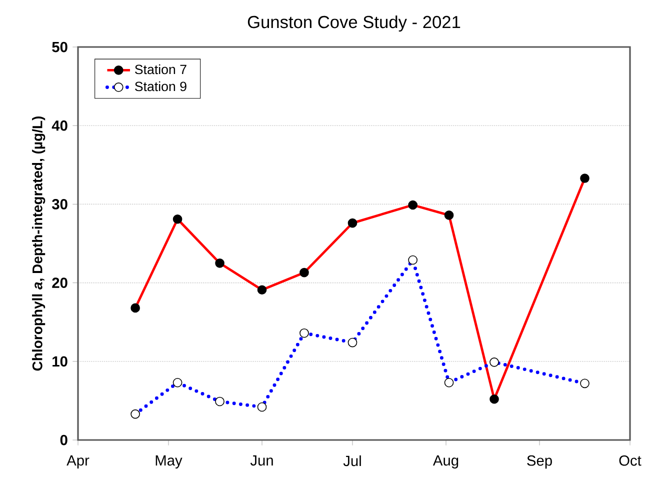  Describe the element at coordinates (160, 86) in the screenshot. I see `legend-label: Station 9` at that location.